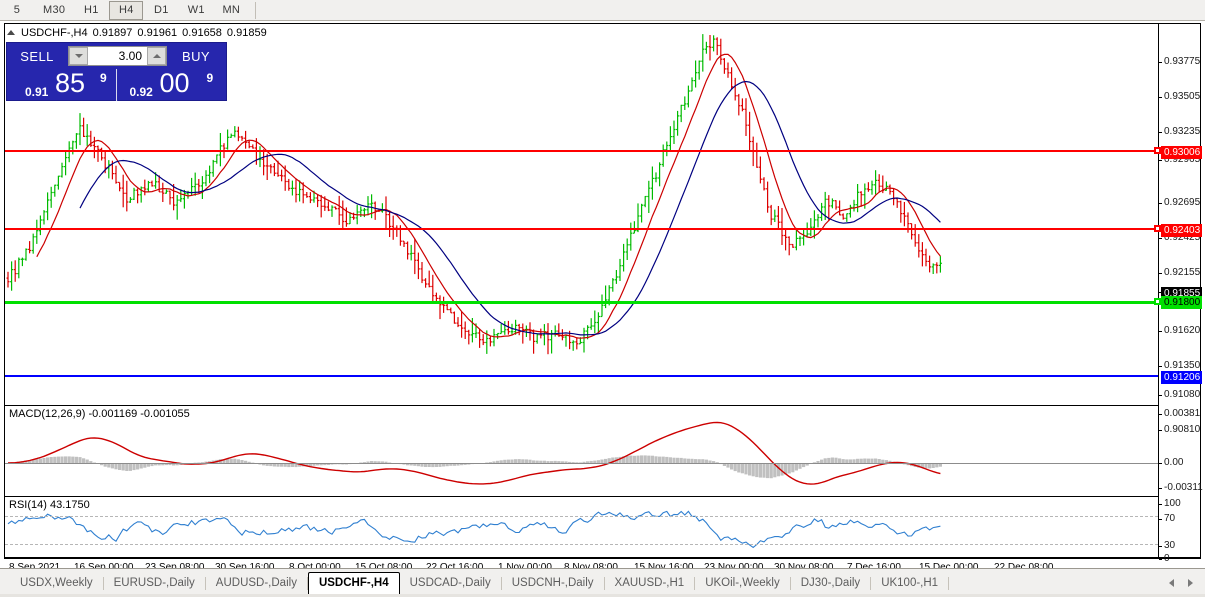  What do you see at coordinates (126, 10) in the screenshot?
I see `timeframe-button-h4: H4` at bounding box center [126, 10].